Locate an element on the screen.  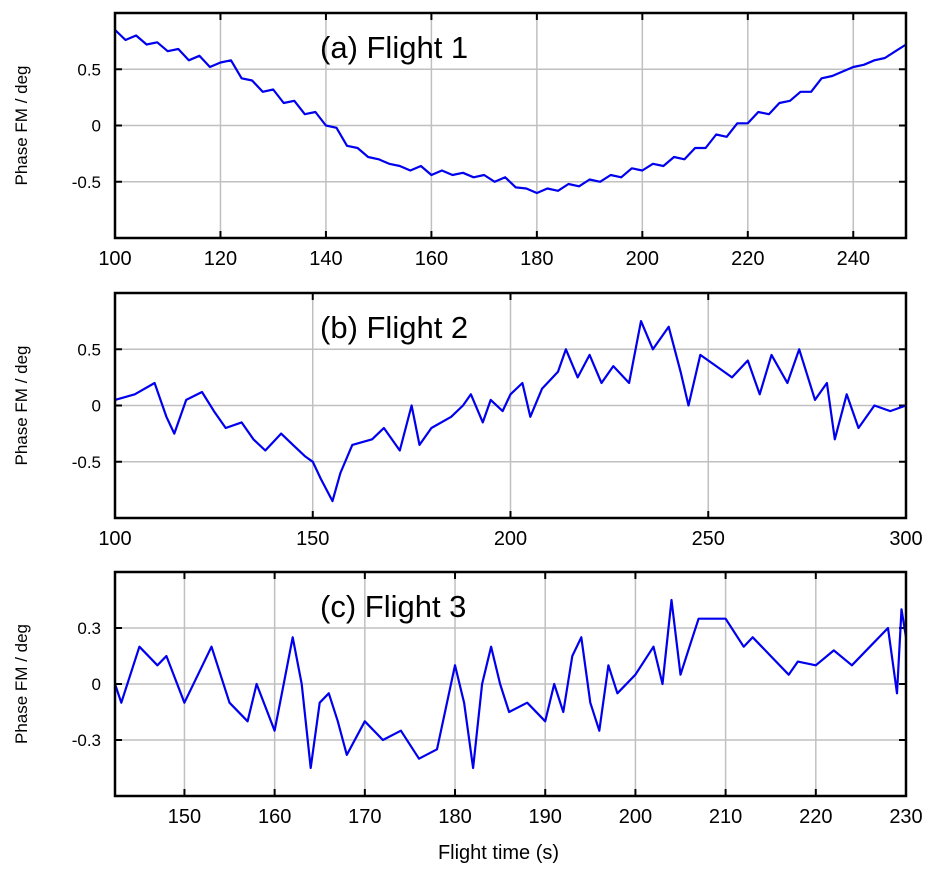
x-tick-label: 250 is located at coordinates (708, 539).